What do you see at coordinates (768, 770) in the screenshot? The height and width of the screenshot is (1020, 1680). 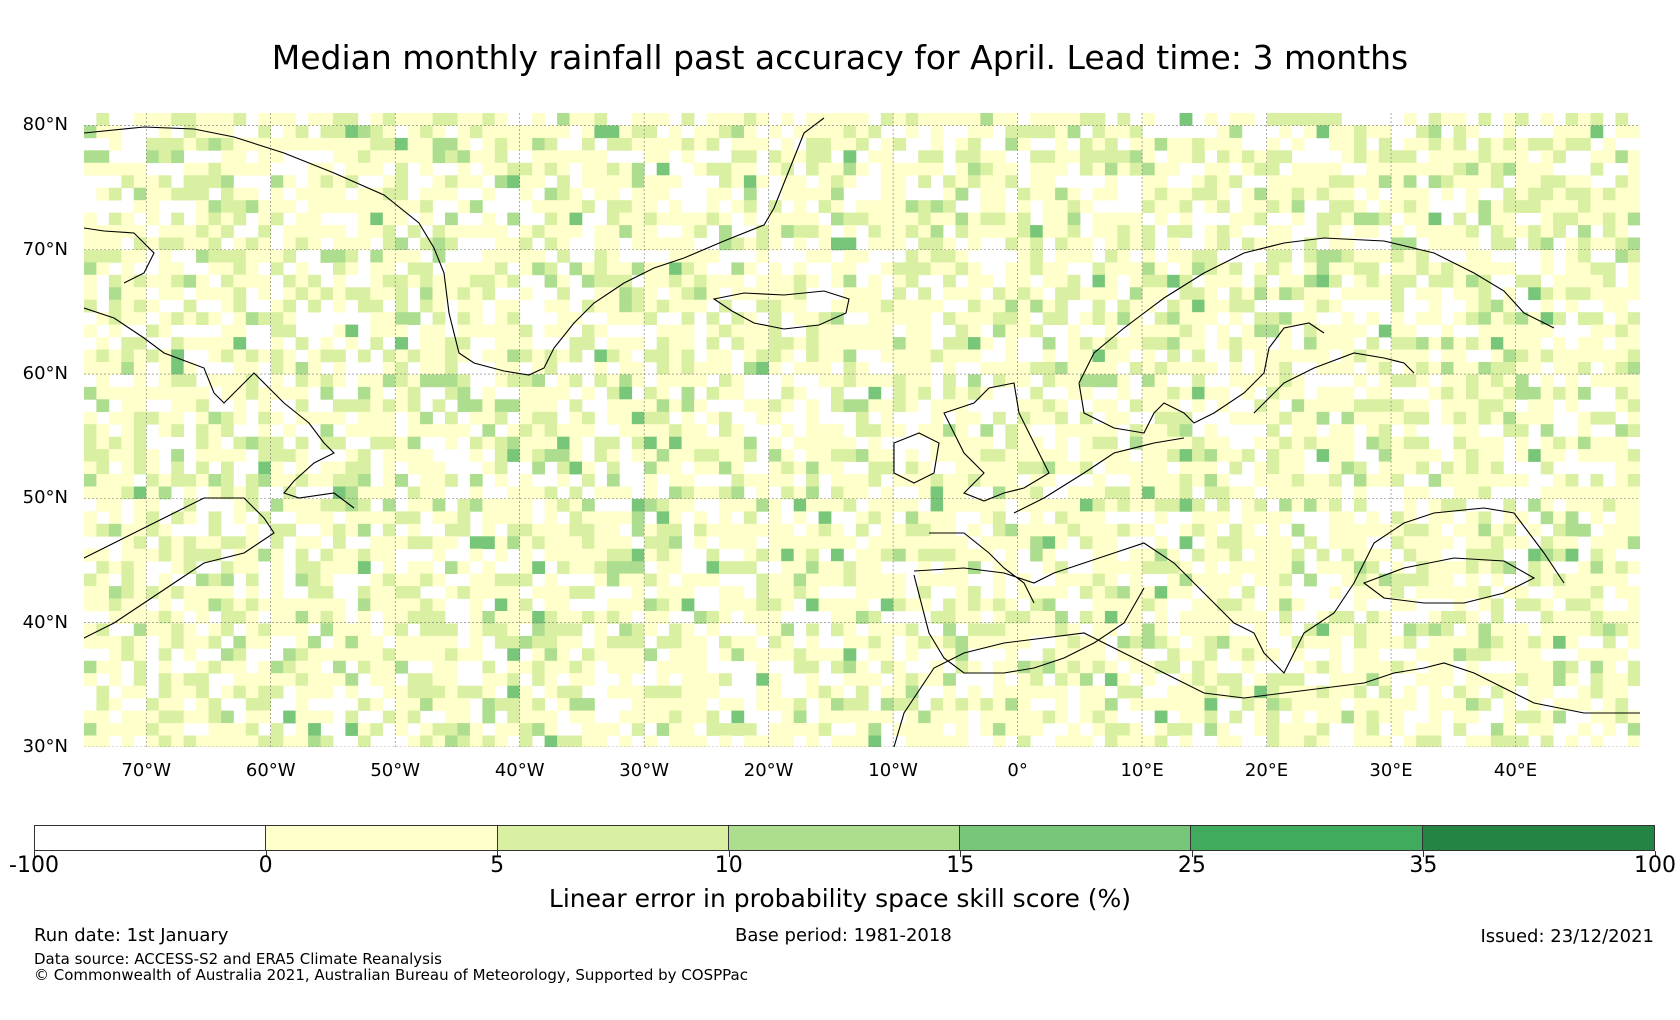 I see `longitude-label: 20°W` at bounding box center [768, 770].